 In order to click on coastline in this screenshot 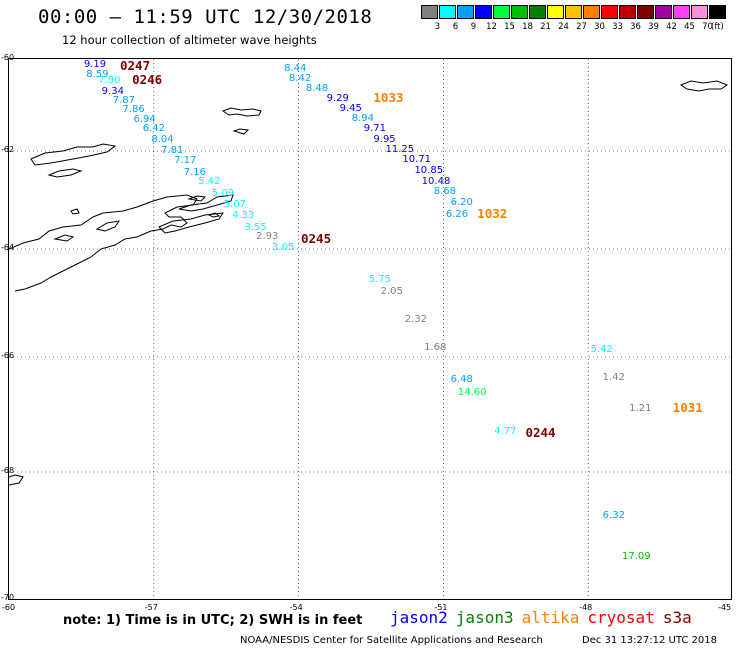, I will do `click(103, 243)`.